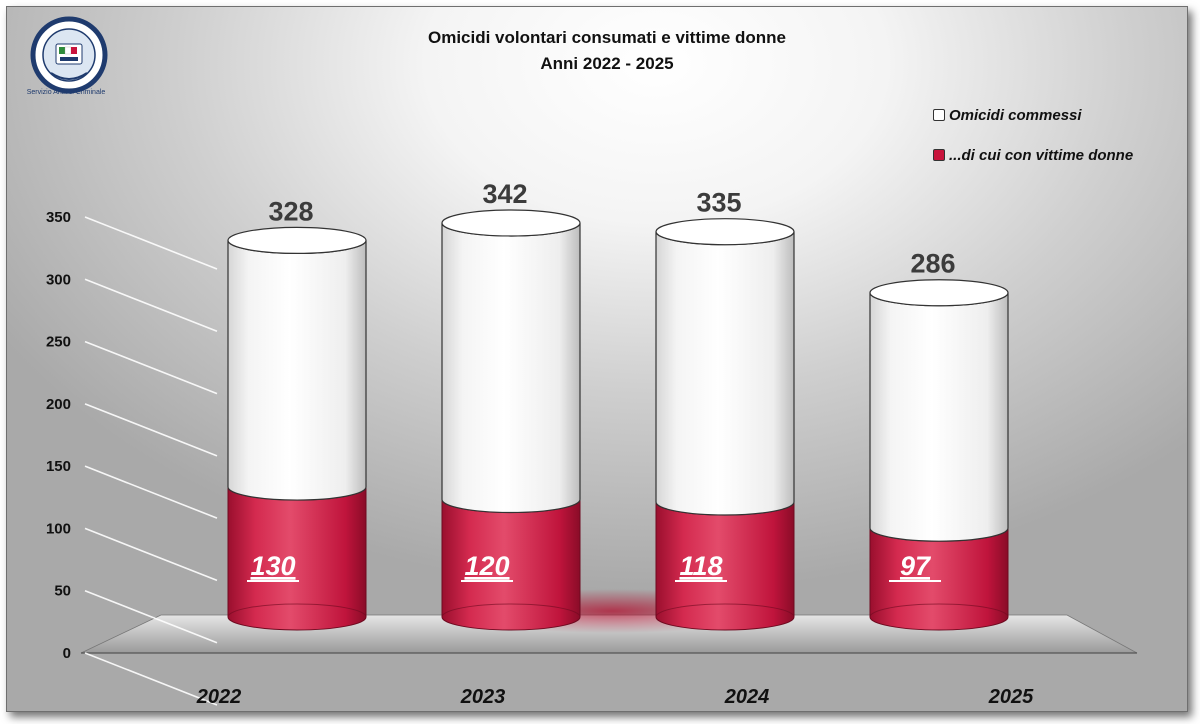 The height and width of the screenshot is (724, 1200). Describe the element at coordinates (916, 566) in the screenshot. I see `value-label-women-2025: 97` at that location.